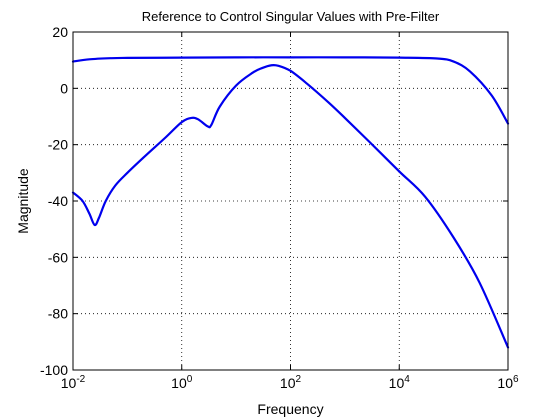 The height and width of the screenshot is (420, 560). Describe the element at coordinates (290, 409) in the screenshot. I see `x-axis-label: Frequency` at that location.